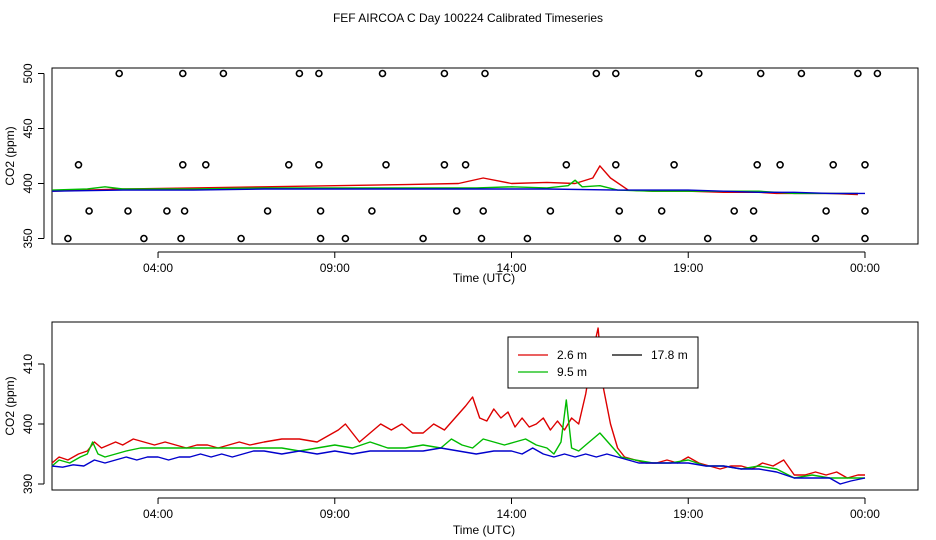 The width and height of the screenshot is (936, 540). I want to click on bottom-y-axis-label: CO2 (ppm), so click(10, 405).